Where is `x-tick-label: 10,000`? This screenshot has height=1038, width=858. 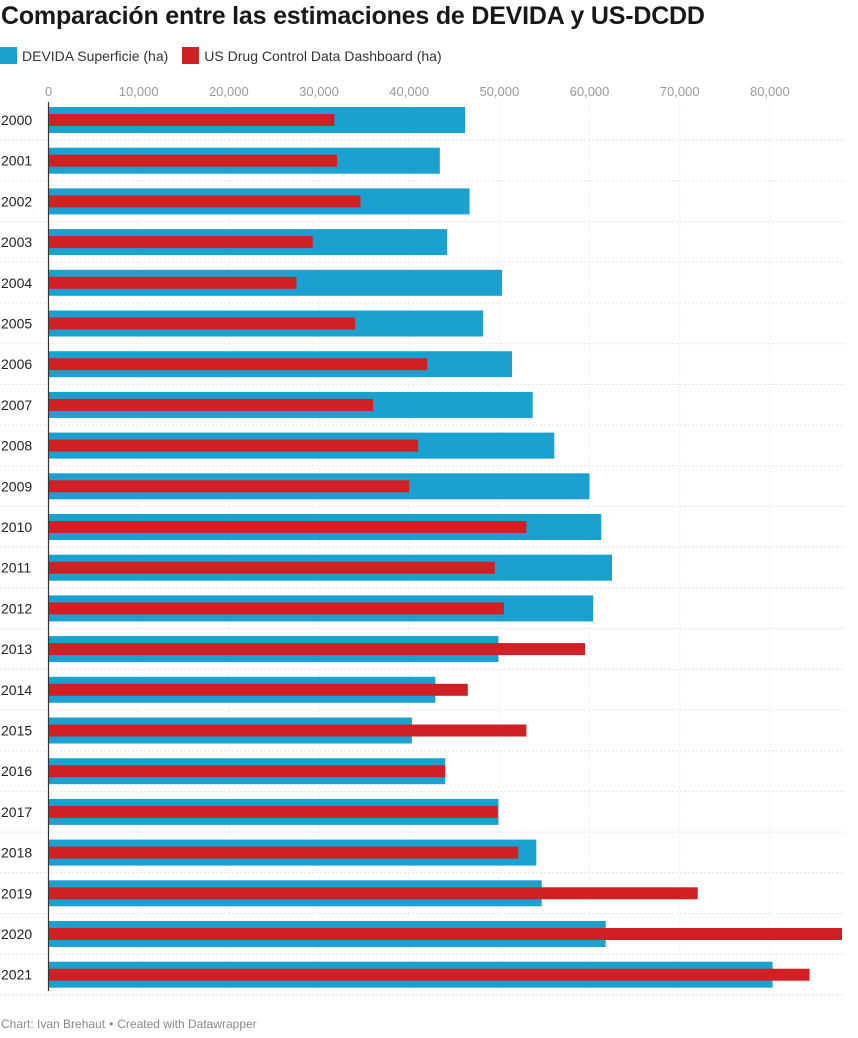
x-tick-label: 10,000 is located at coordinates (139, 91).